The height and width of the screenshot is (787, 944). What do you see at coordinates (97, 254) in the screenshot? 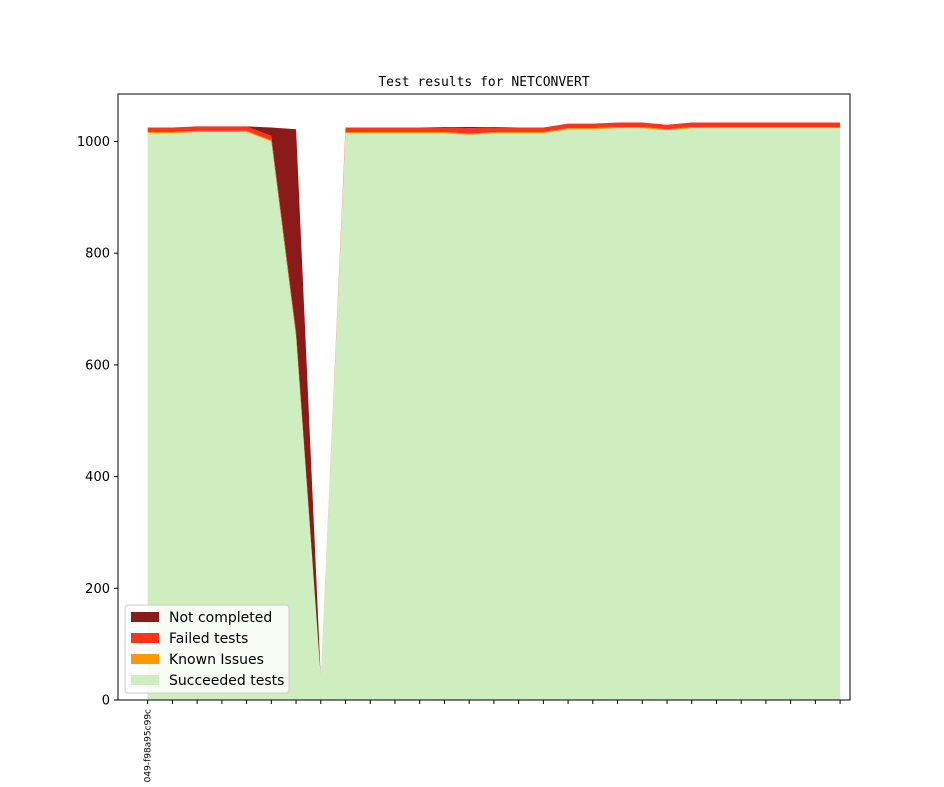
I see `y-tick-label: 800` at bounding box center [97, 254].